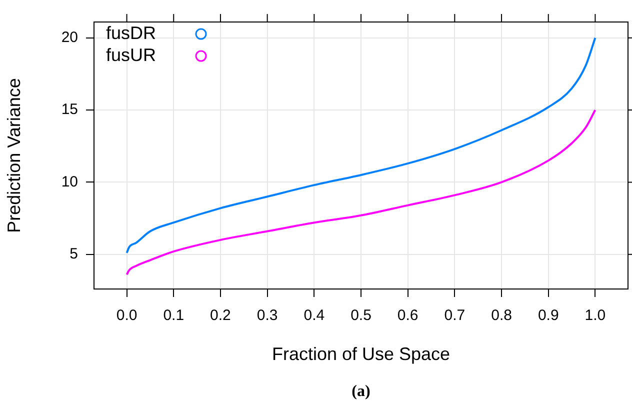 The height and width of the screenshot is (405, 632). I want to click on x-tick-label: 0.8, so click(501, 315).